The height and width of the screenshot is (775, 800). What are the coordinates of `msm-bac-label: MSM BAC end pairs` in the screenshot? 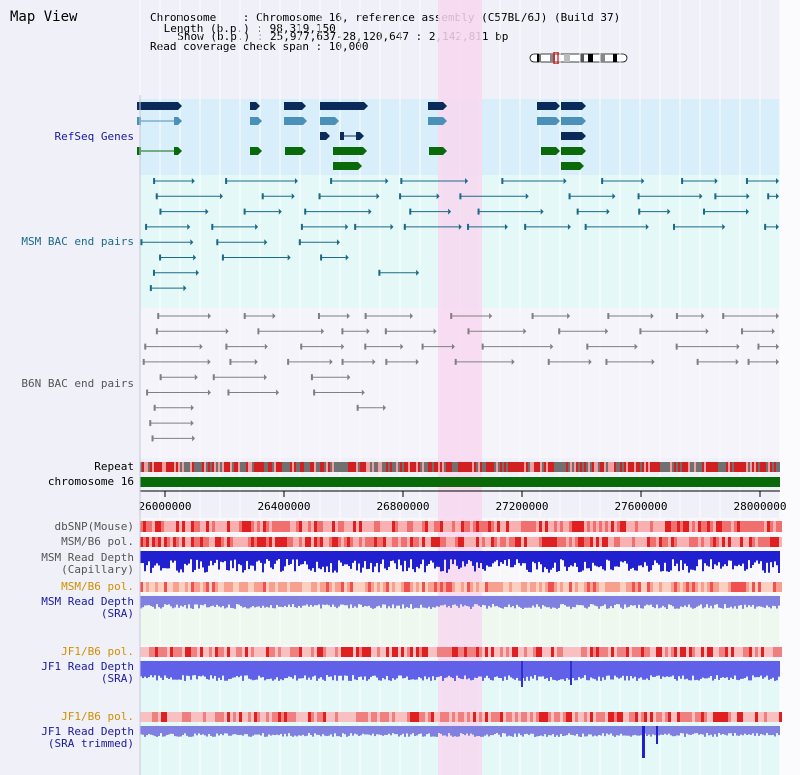 It's located at (77, 241).